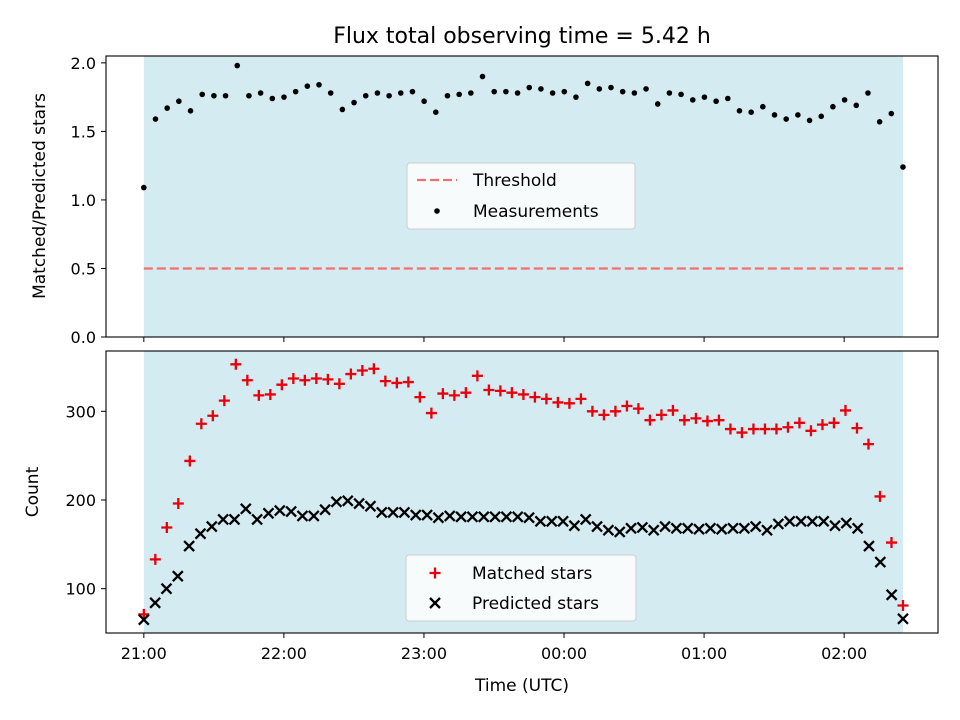  I want to click on top-y-axis-label: Matched/Predicted stars, so click(40, 196).